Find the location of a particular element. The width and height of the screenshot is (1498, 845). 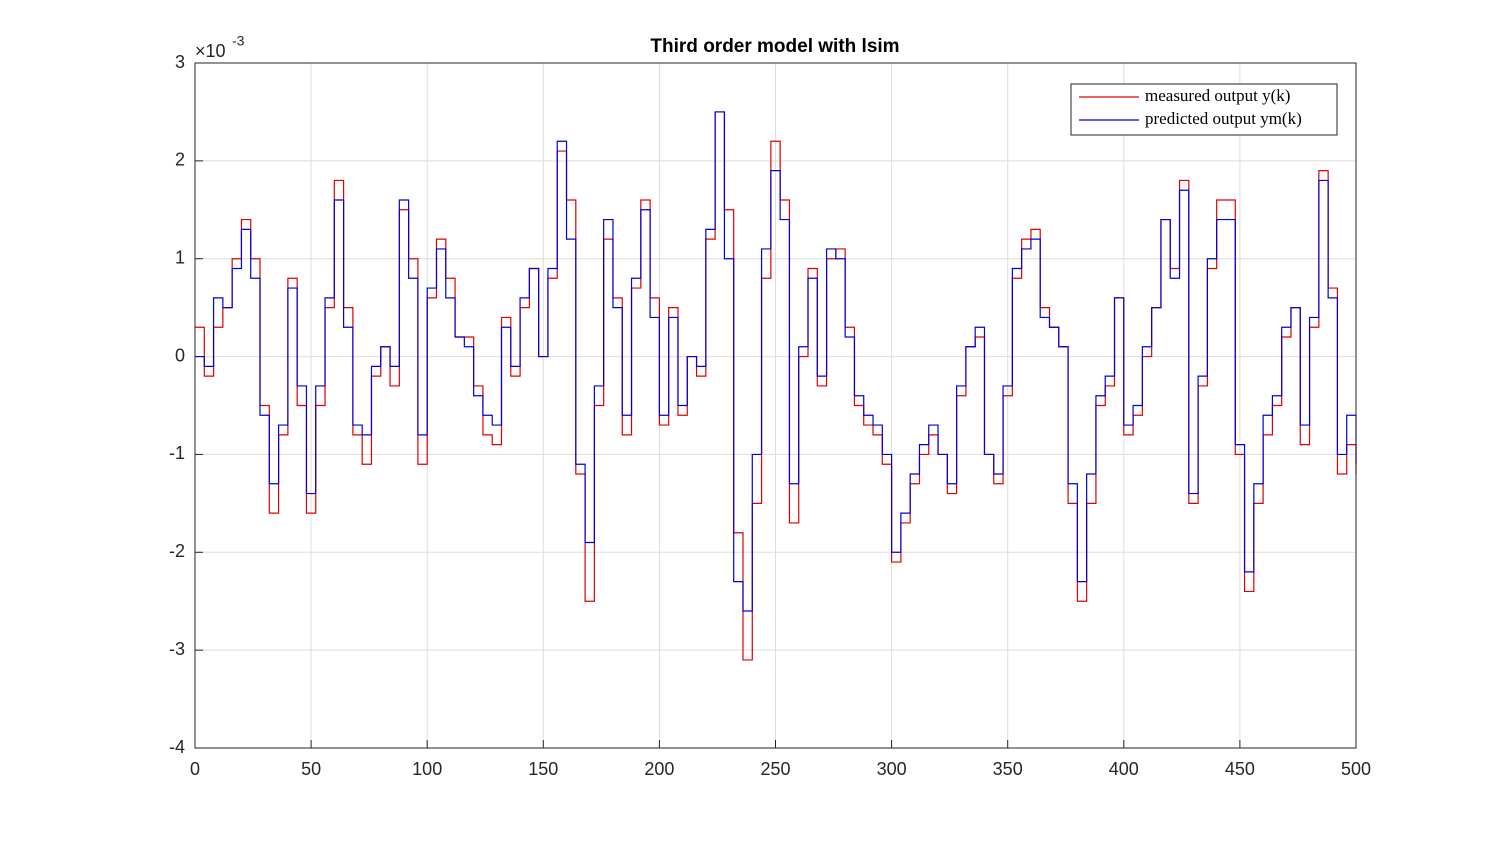

legend-box is located at coordinates (1204, 109).